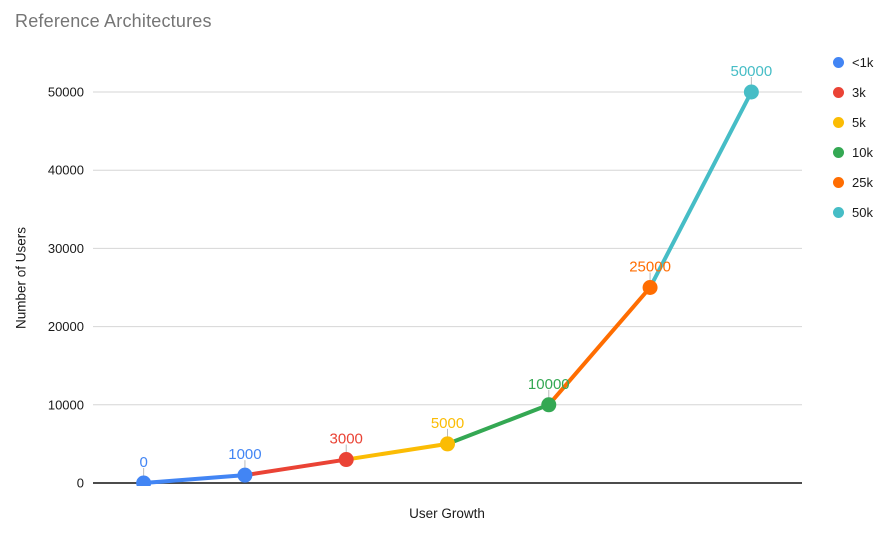 The width and height of the screenshot is (893, 540). I want to click on legend-item: 50k, so click(853, 212).